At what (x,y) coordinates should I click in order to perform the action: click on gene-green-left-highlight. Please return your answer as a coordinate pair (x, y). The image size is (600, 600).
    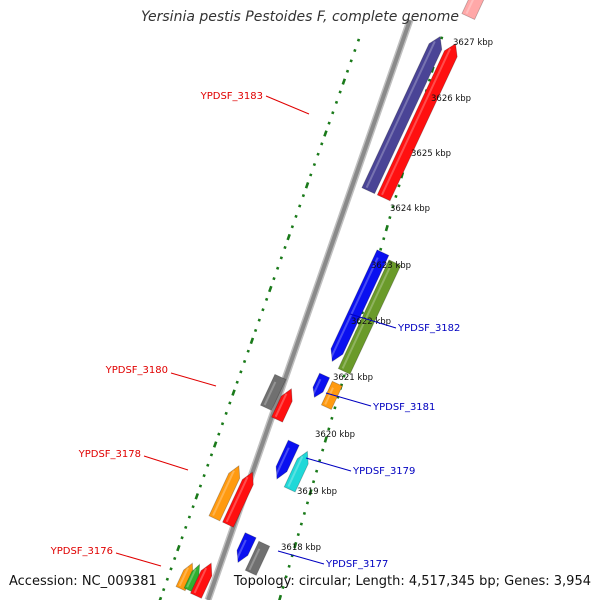
    Looking at the image, I should click on (191, 578).